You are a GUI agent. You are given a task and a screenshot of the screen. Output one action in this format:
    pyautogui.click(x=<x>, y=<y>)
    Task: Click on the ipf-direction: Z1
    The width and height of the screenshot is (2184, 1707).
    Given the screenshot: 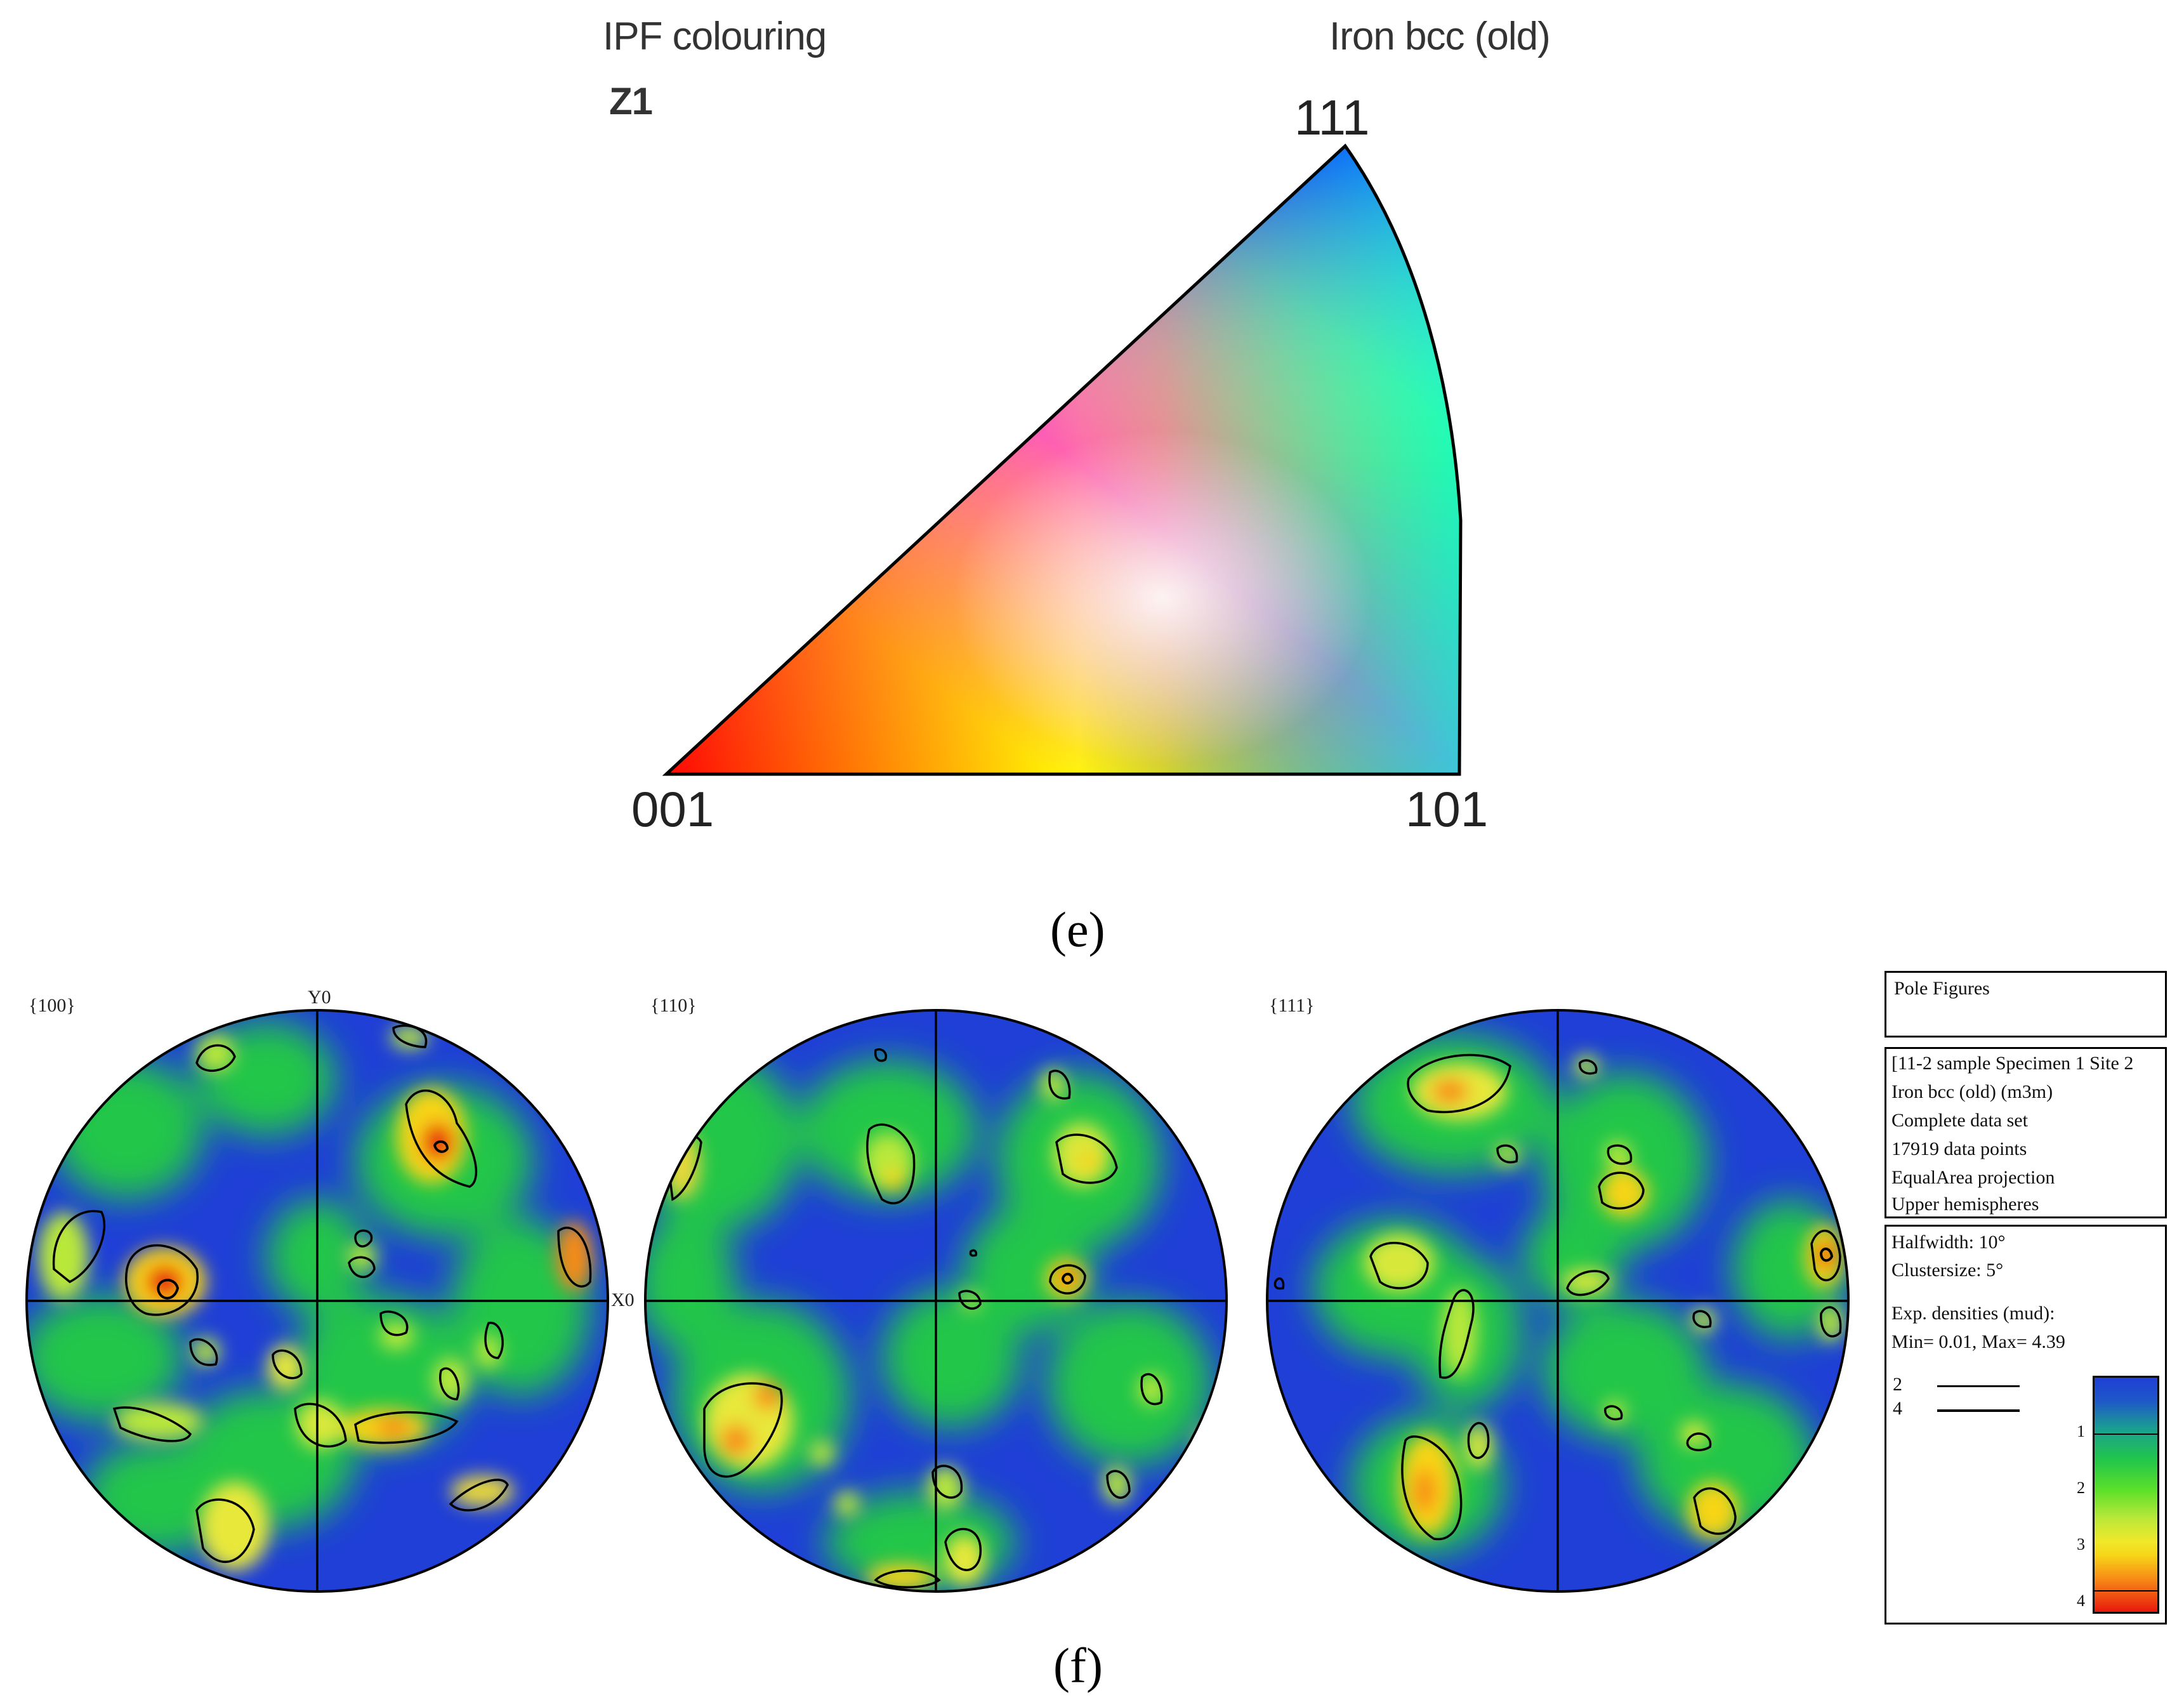 What is the action you would take?
    pyautogui.click(x=631, y=101)
    